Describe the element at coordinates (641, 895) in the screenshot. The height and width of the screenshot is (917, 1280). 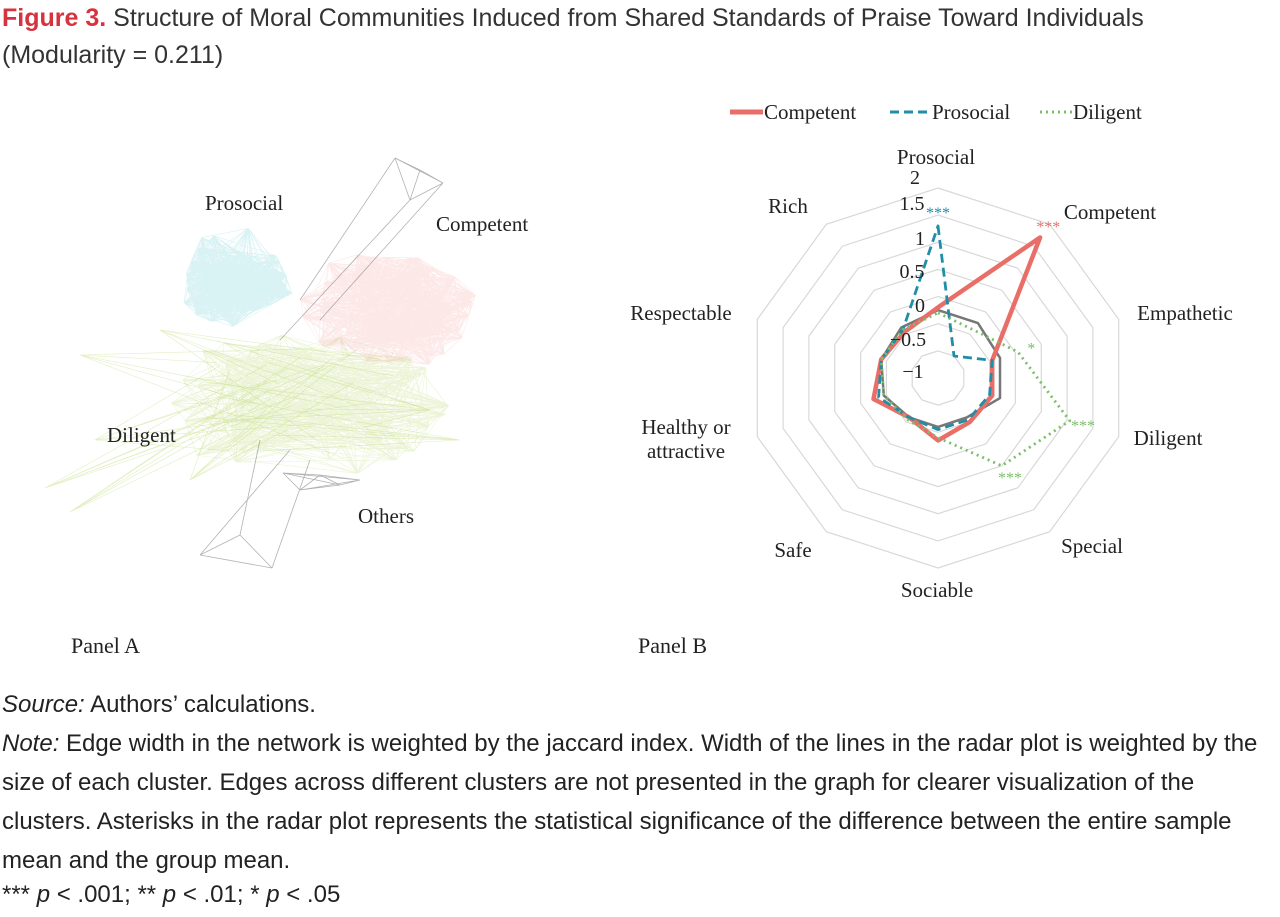
I see `significance-legend: *** p < .001; ** p < .01; * p < .05` at that location.